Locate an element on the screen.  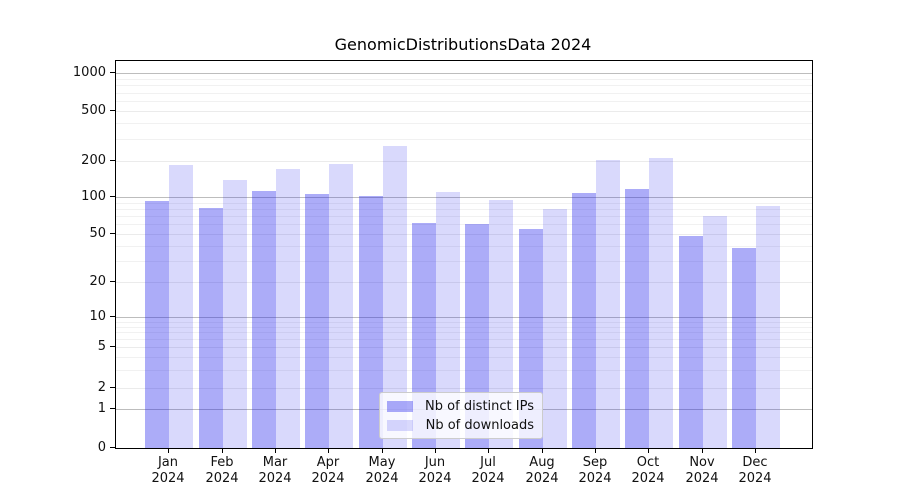
x-tick-label: May 2024 is located at coordinates (382, 471).